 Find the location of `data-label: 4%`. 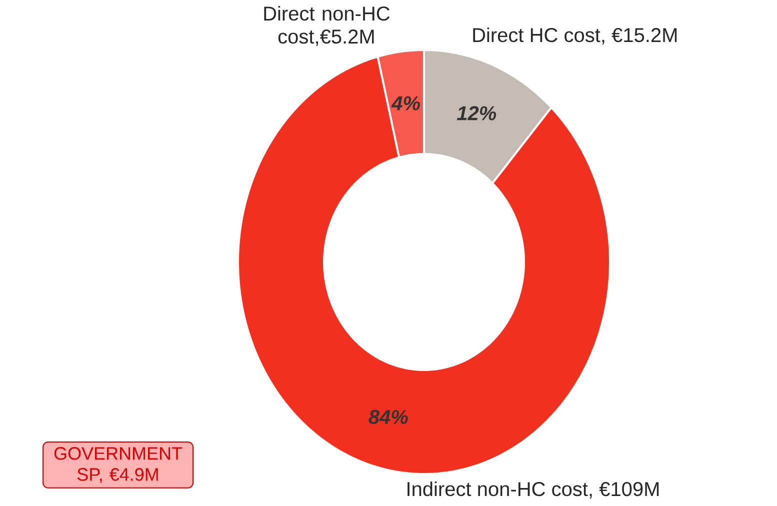

data-label: 4% is located at coordinates (405, 103).